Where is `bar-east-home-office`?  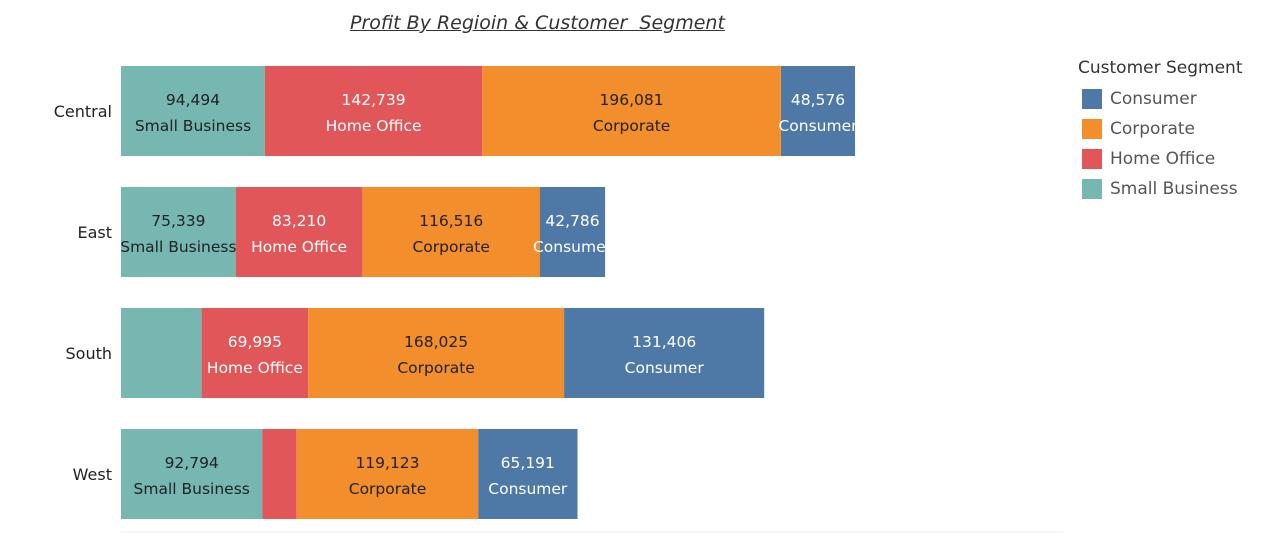 bar-east-home-office is located at coordinates (299, 232).